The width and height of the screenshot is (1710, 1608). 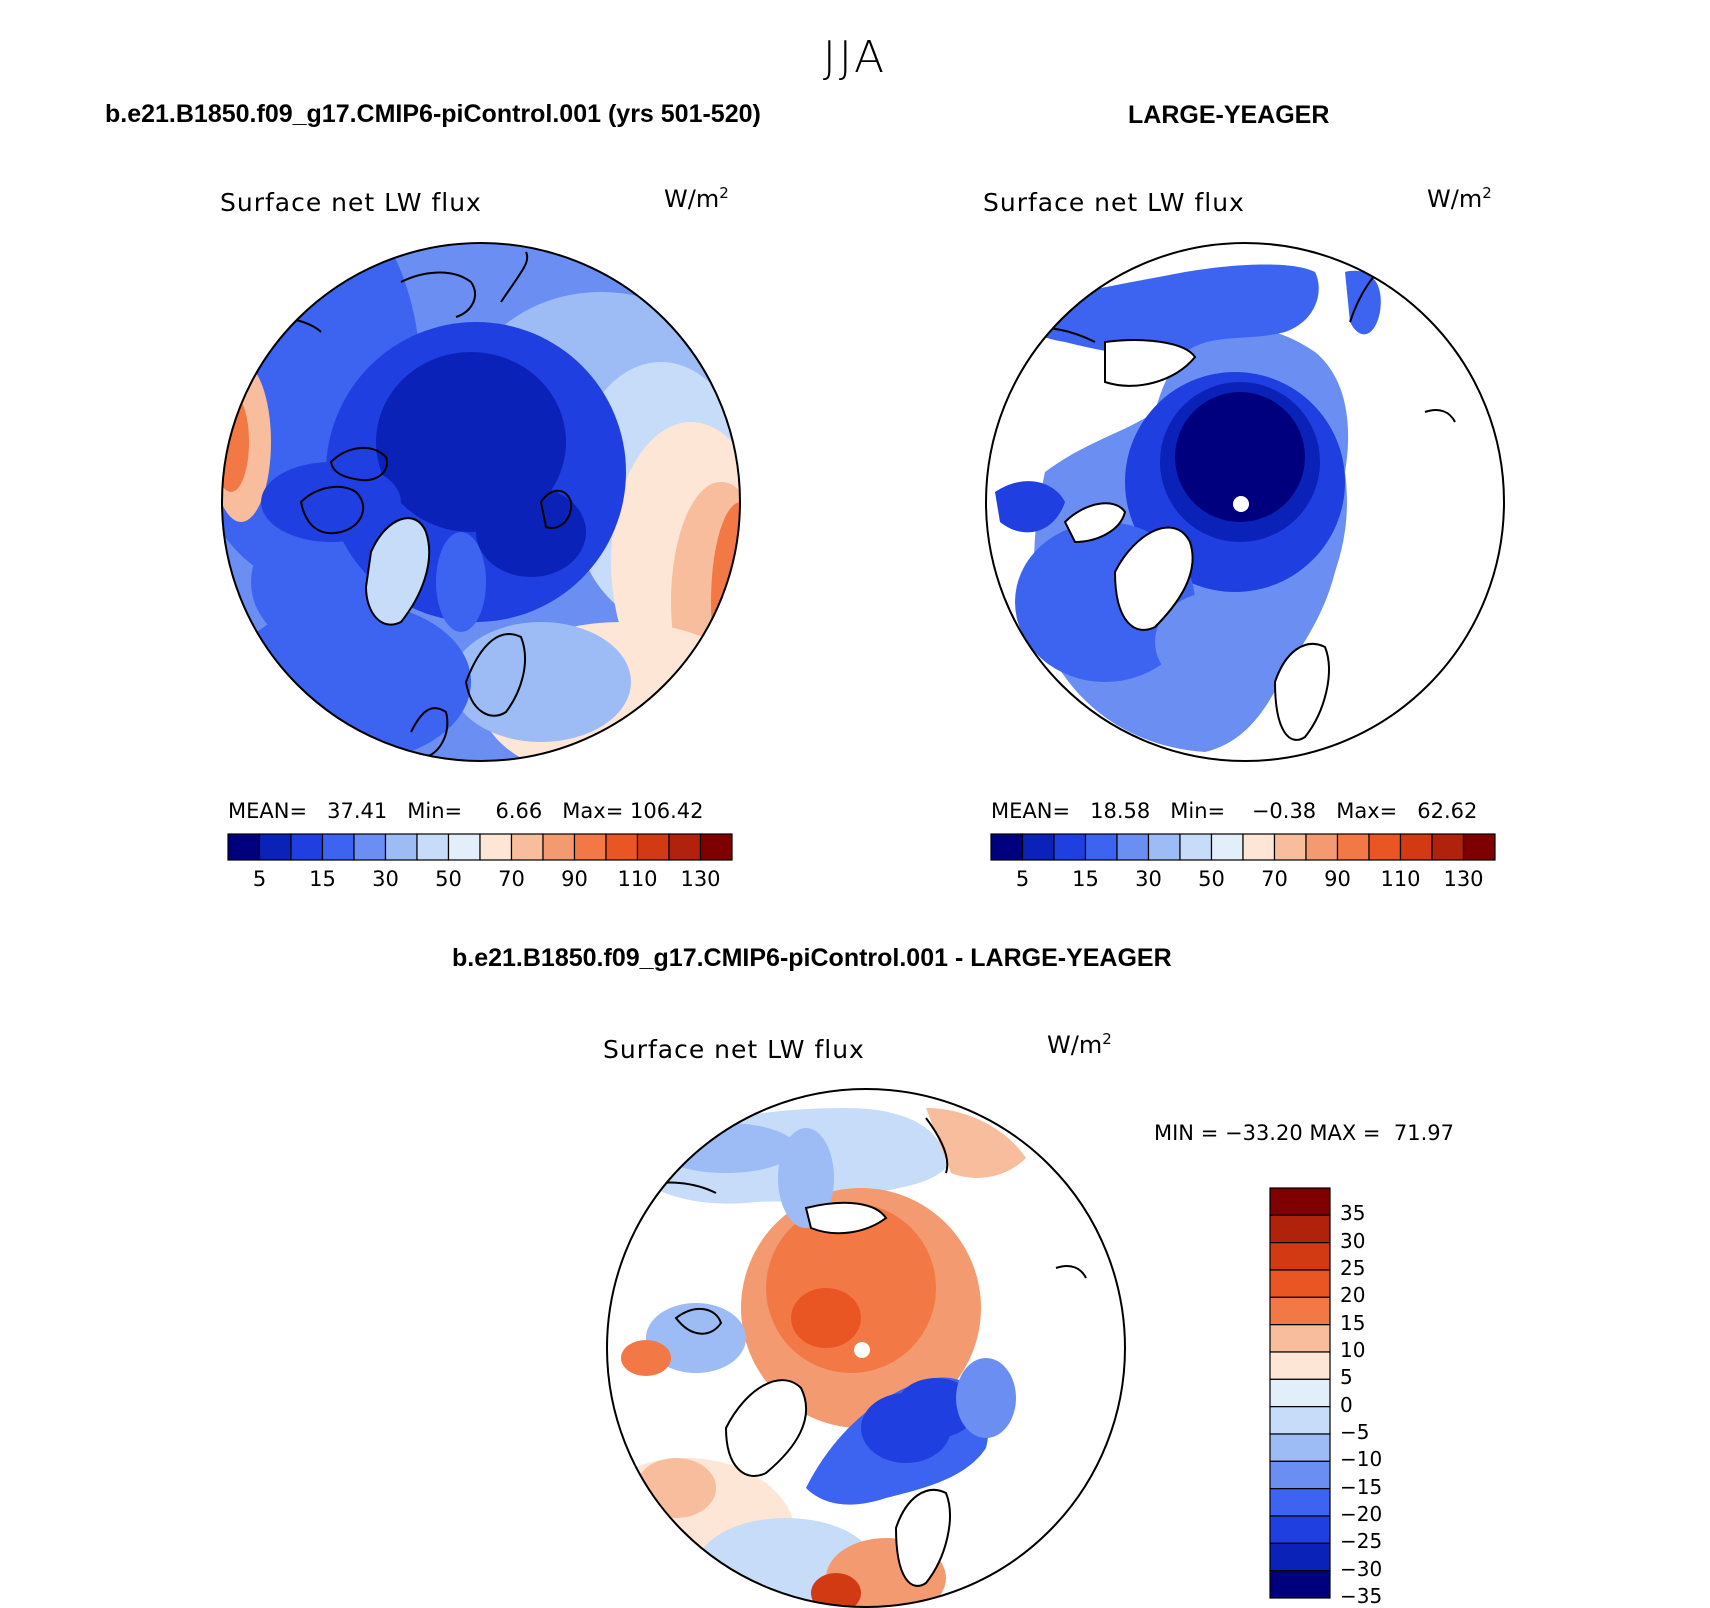 I want to click on colorbar-tick-label: 10, so click(x=1353, y=1350).